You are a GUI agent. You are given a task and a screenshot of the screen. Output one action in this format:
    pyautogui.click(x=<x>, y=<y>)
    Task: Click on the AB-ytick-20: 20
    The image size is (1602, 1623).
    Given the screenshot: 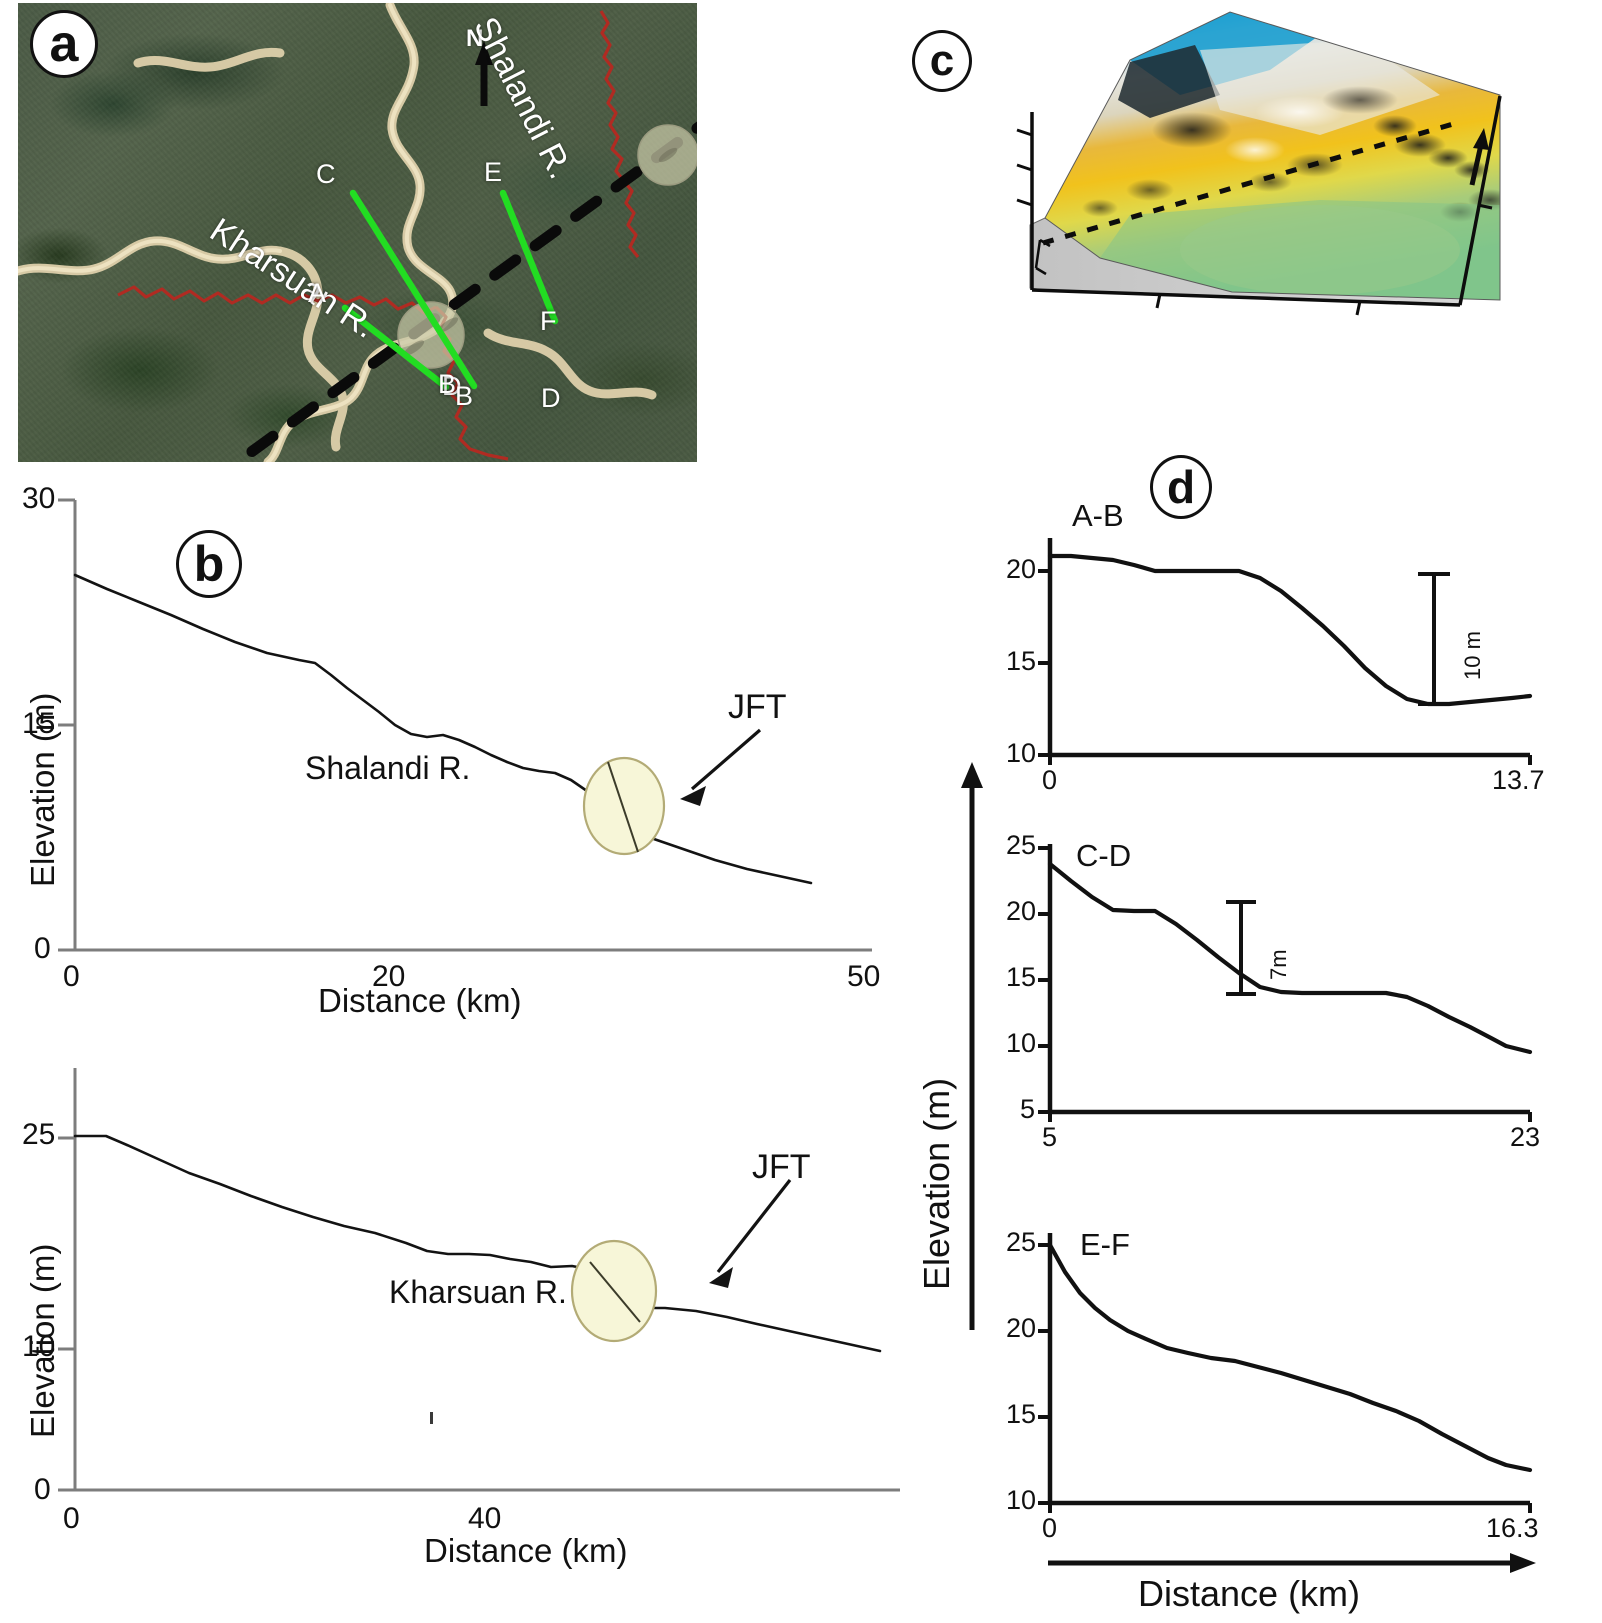 What is the action you would take?
    pyautogui.click(x=1021, y=569)
    